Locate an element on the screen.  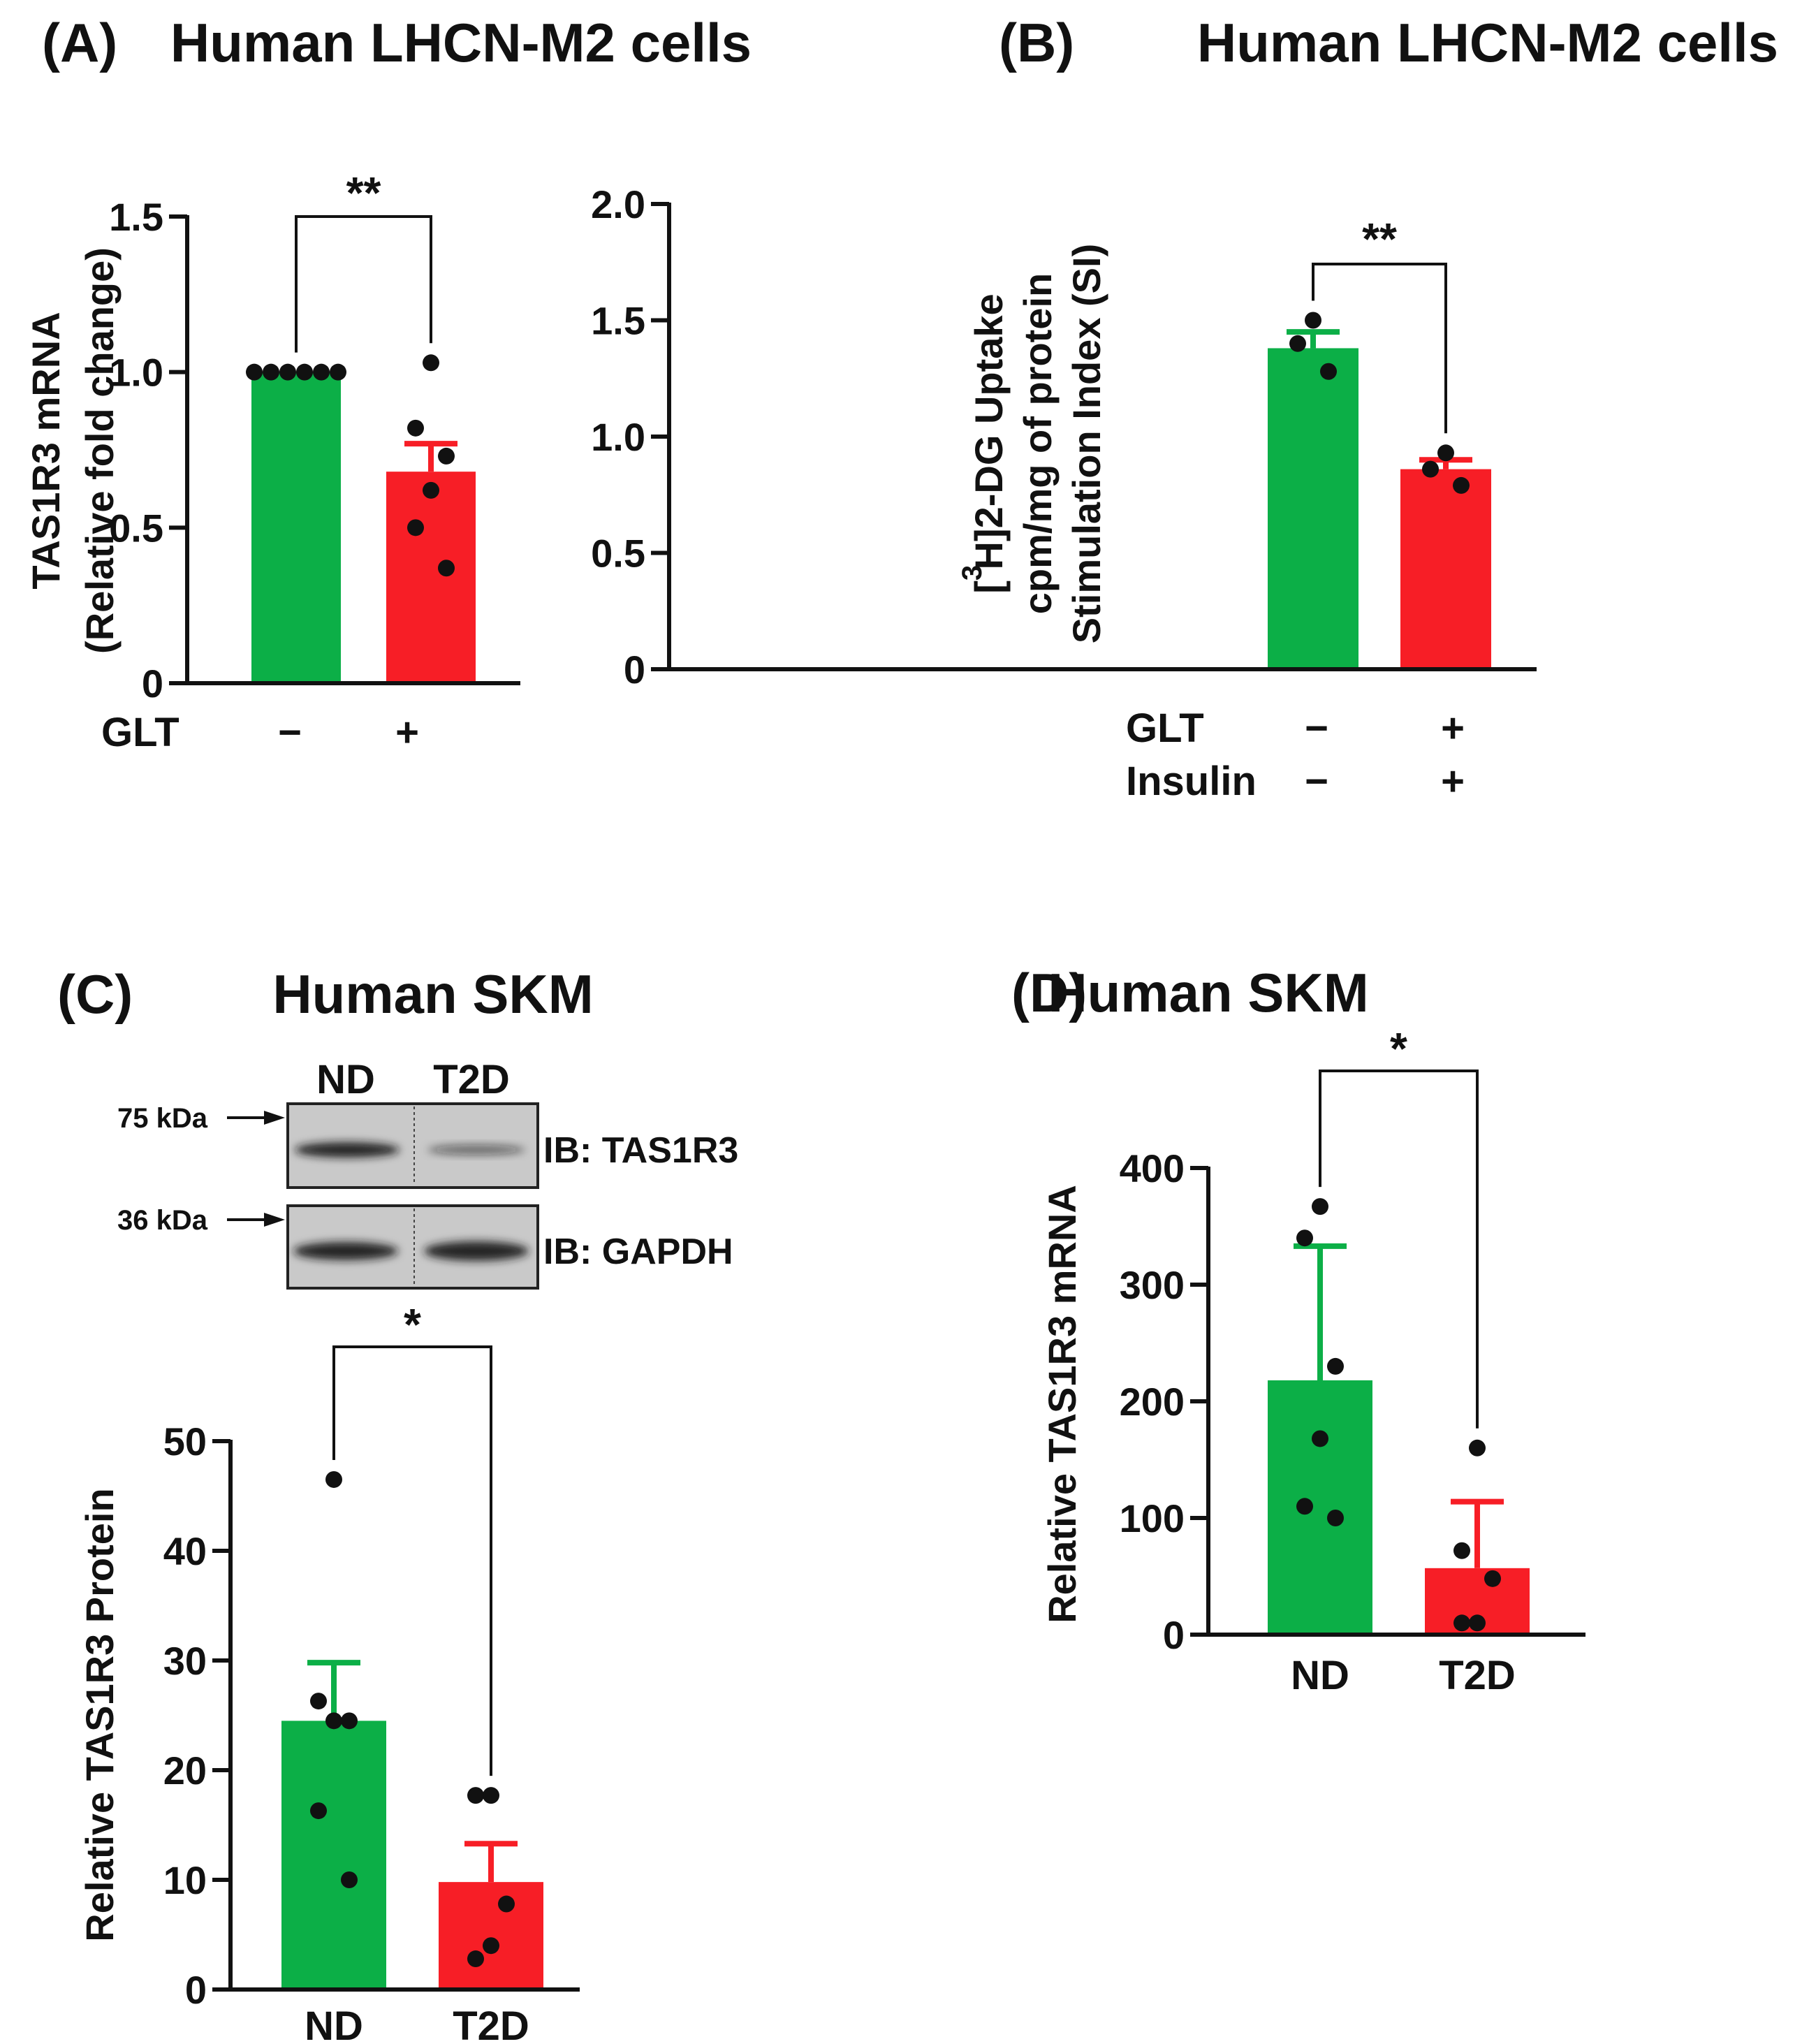
y-tick-label: 20 is located at coordinates (185, 1771).